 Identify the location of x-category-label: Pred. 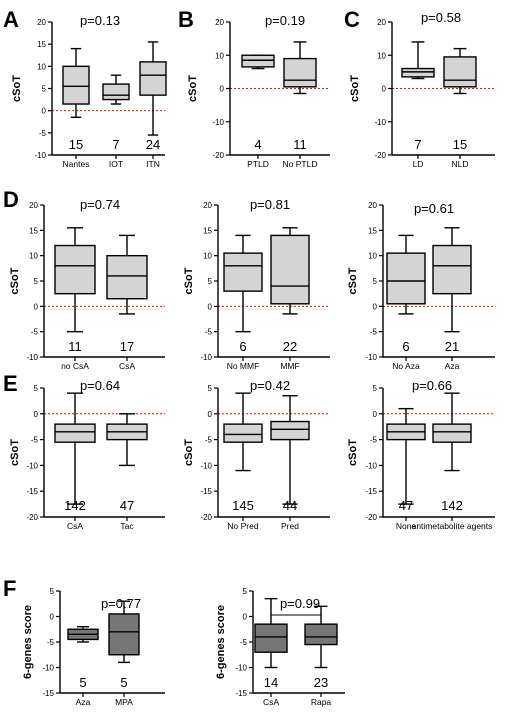
(290, 526).